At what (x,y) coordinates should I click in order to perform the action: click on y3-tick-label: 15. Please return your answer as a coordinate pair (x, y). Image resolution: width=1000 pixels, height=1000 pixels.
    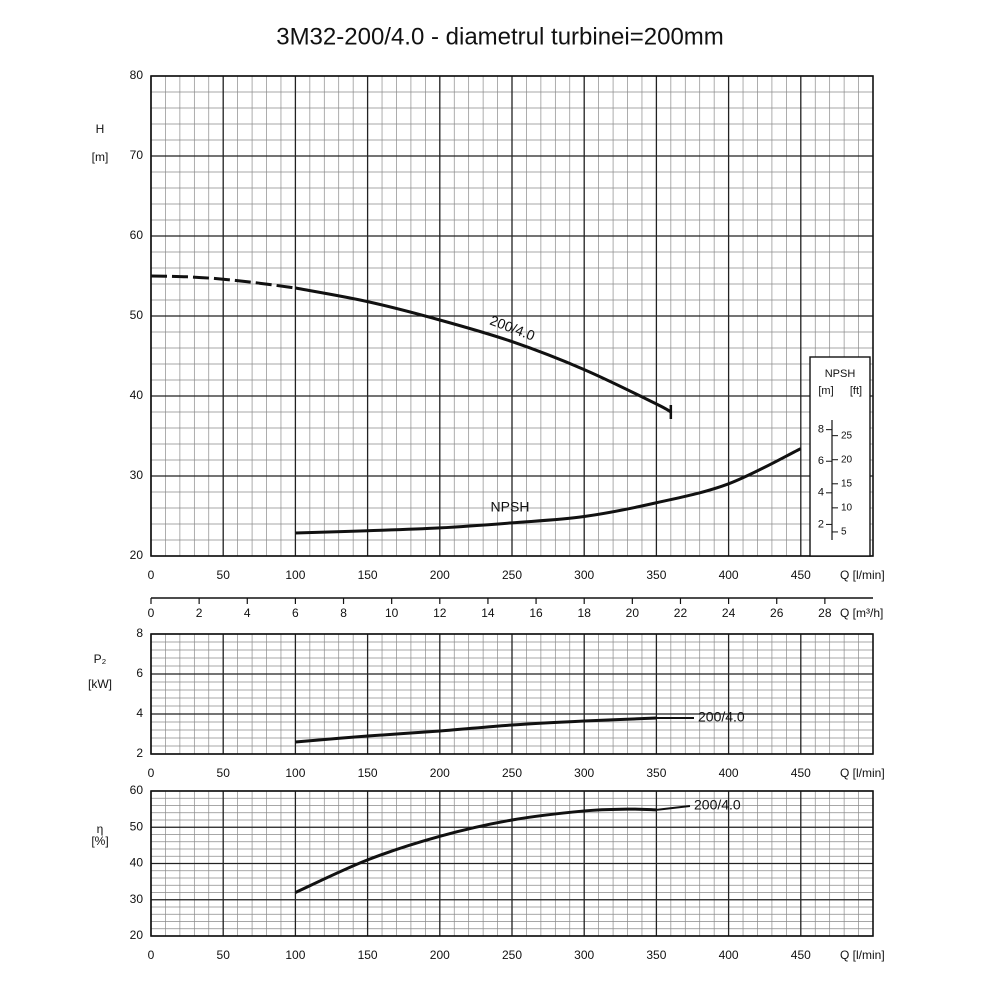
    Looking at the image, I should click on (847, 483).